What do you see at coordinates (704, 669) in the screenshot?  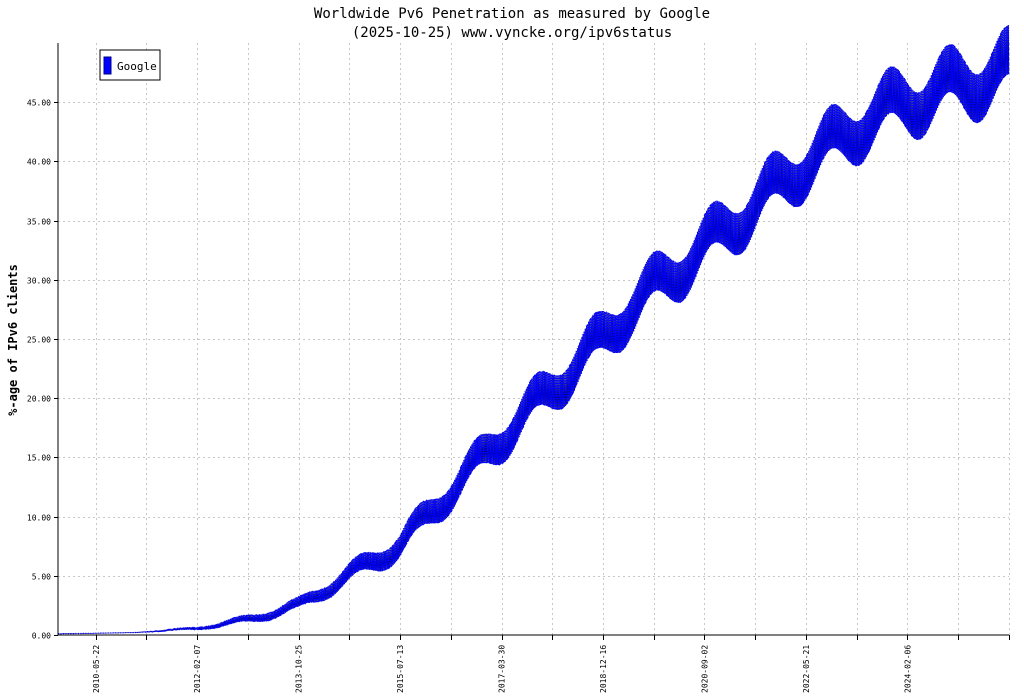 I see `x-tick-label: 2020-09-02` at bounding box center [704, 669].